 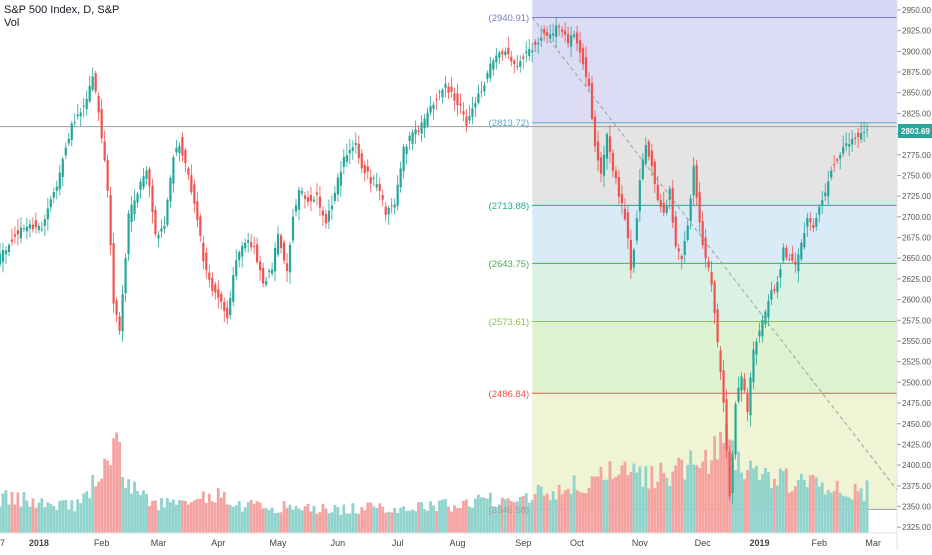 I want to click on x-tick-label: 7, so click(x=2, y=543).